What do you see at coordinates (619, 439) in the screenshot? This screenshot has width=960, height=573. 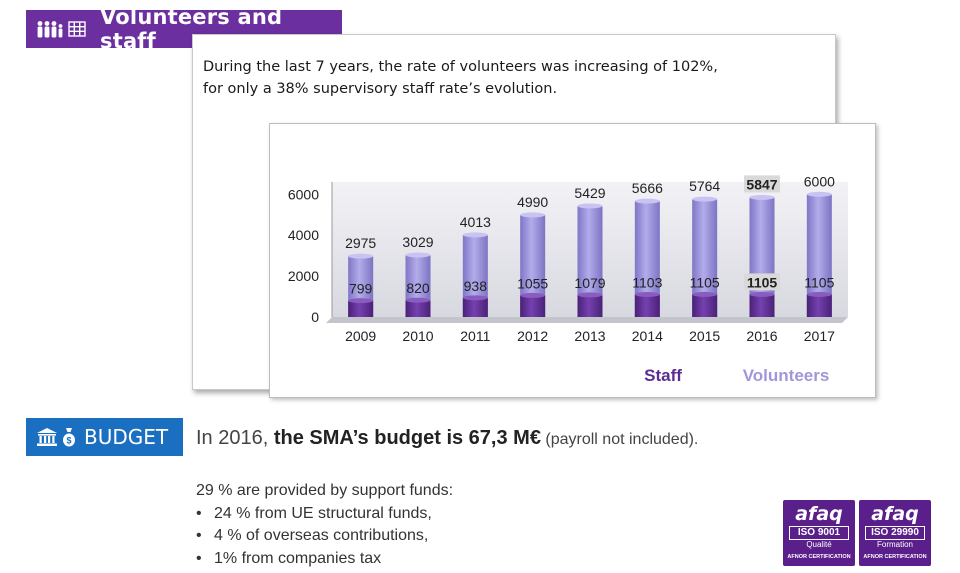 I see `budget-note: (payroll not included).` at bounding box center [619, 439].